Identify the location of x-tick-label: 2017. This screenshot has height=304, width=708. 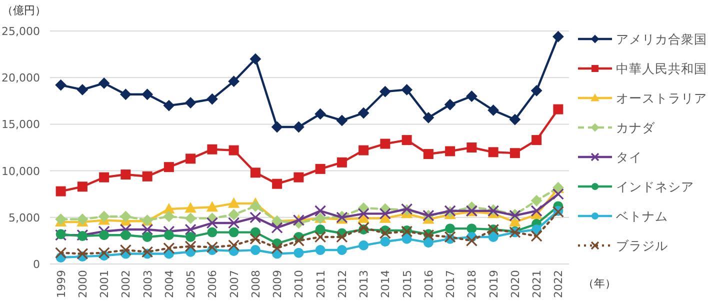
(451, 284).